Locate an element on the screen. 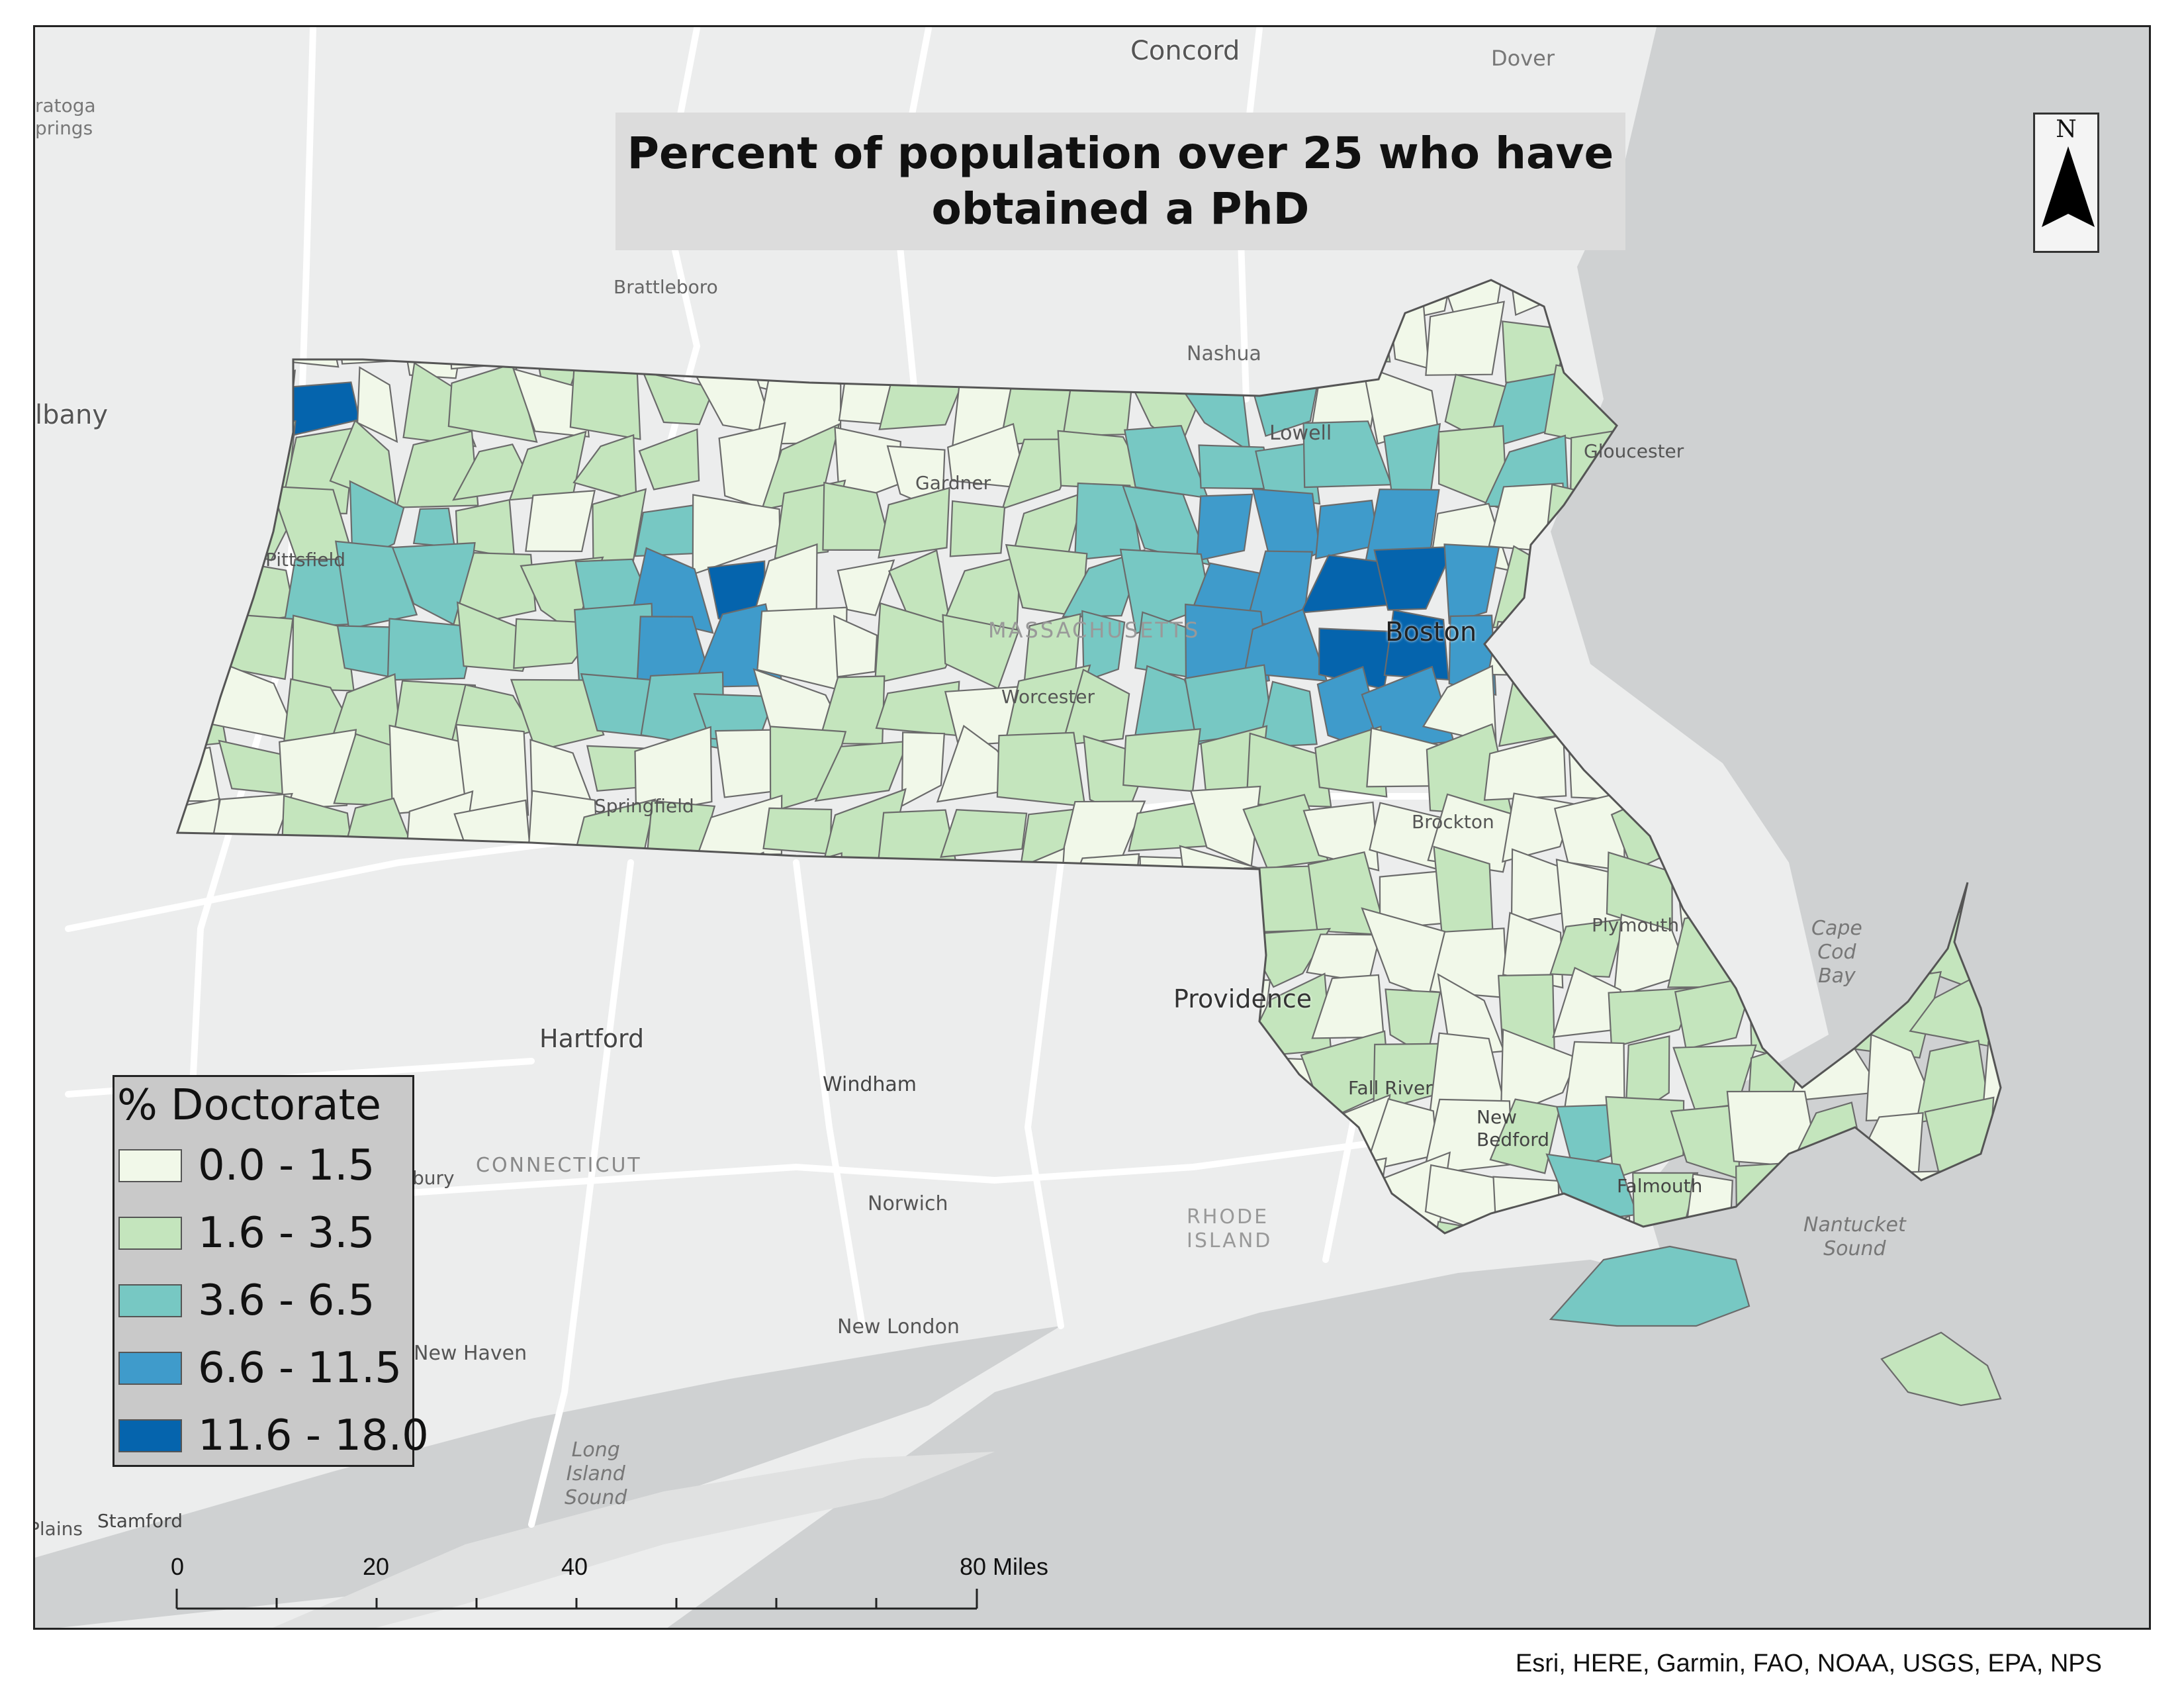 This screenshot has width=2184, height=1688. place-label: Pittsfield is located at coordinates (305, 560).